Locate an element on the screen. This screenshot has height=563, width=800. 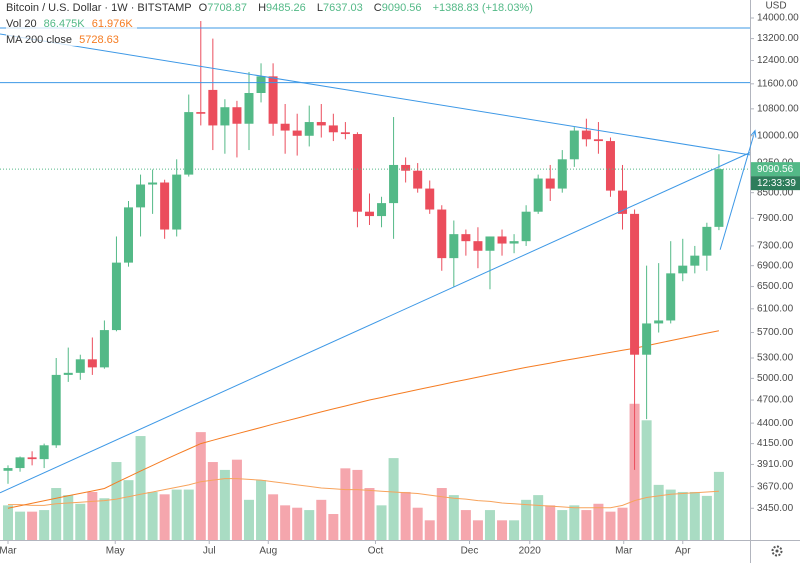
settings-icon is located at coordinates (777, 551).